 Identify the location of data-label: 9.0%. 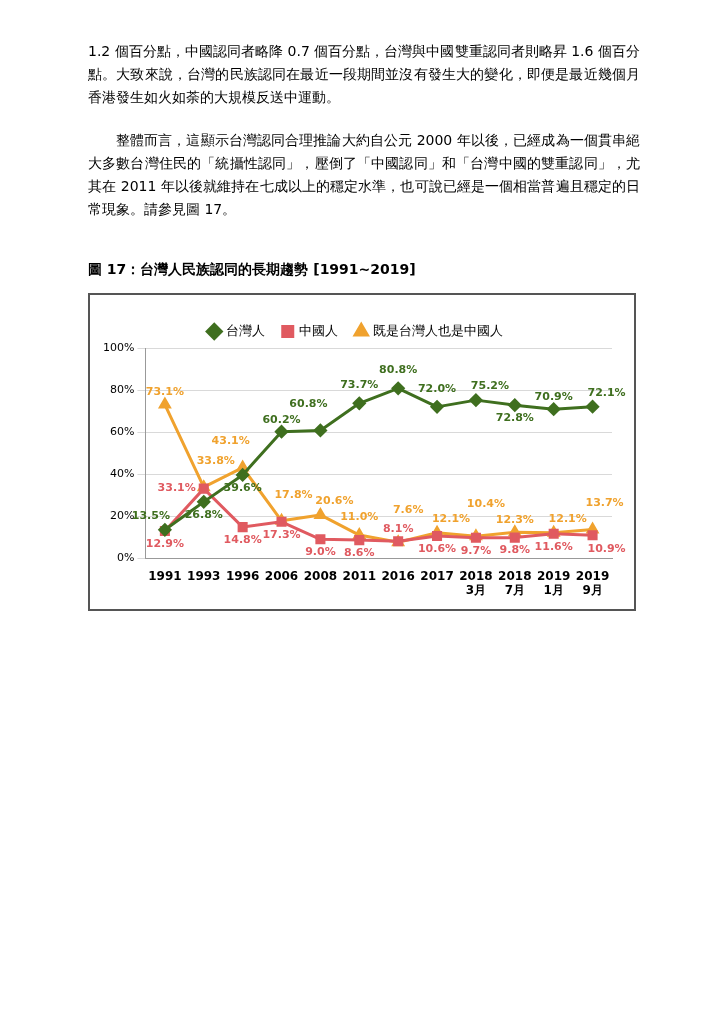
(320, 552).